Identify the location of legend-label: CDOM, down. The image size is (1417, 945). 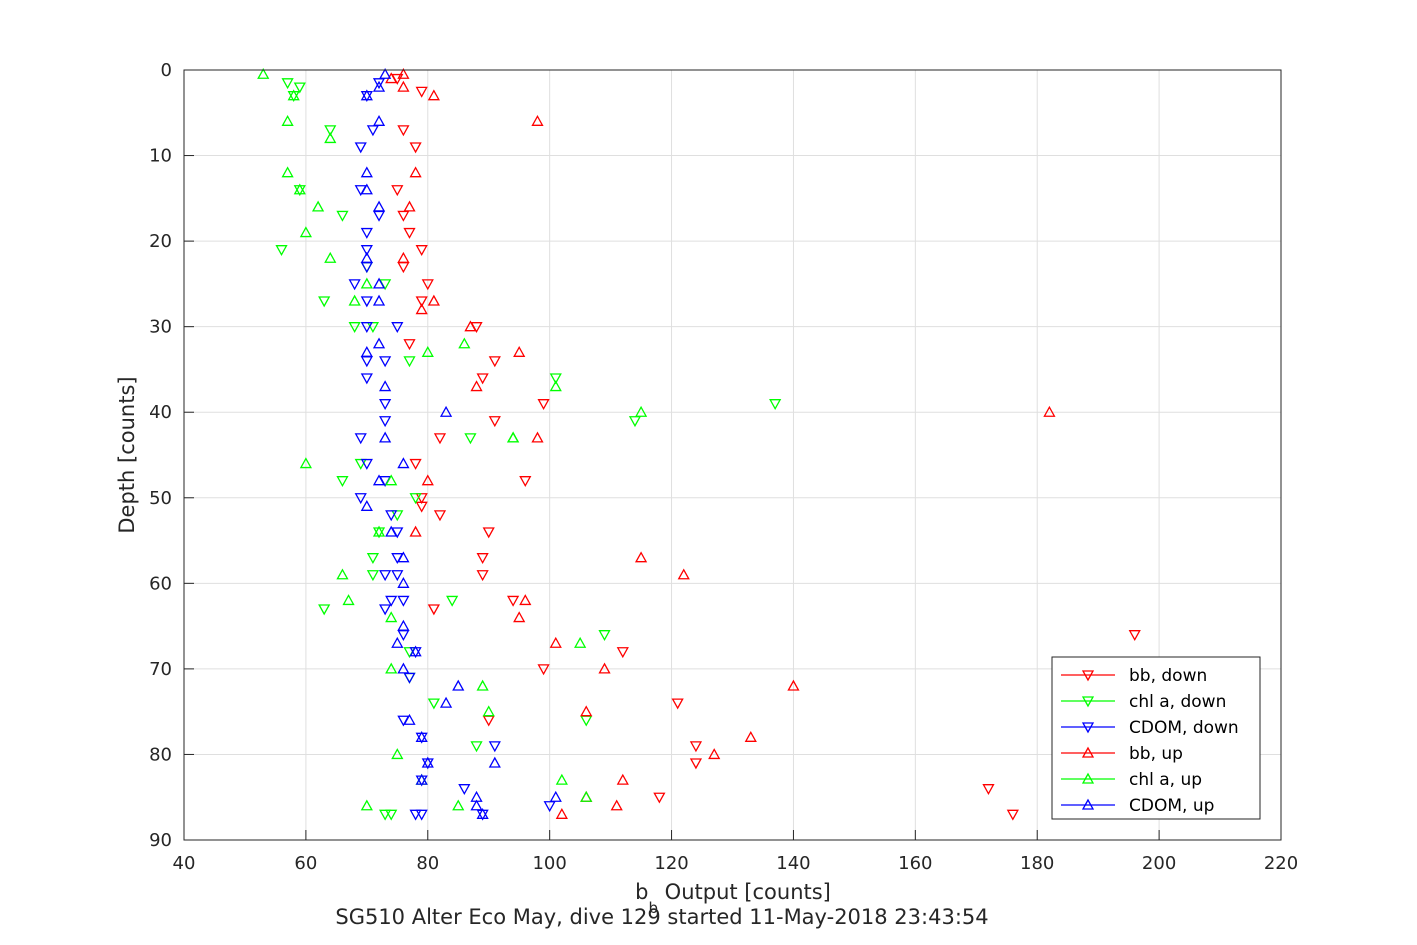
(1184, 728).